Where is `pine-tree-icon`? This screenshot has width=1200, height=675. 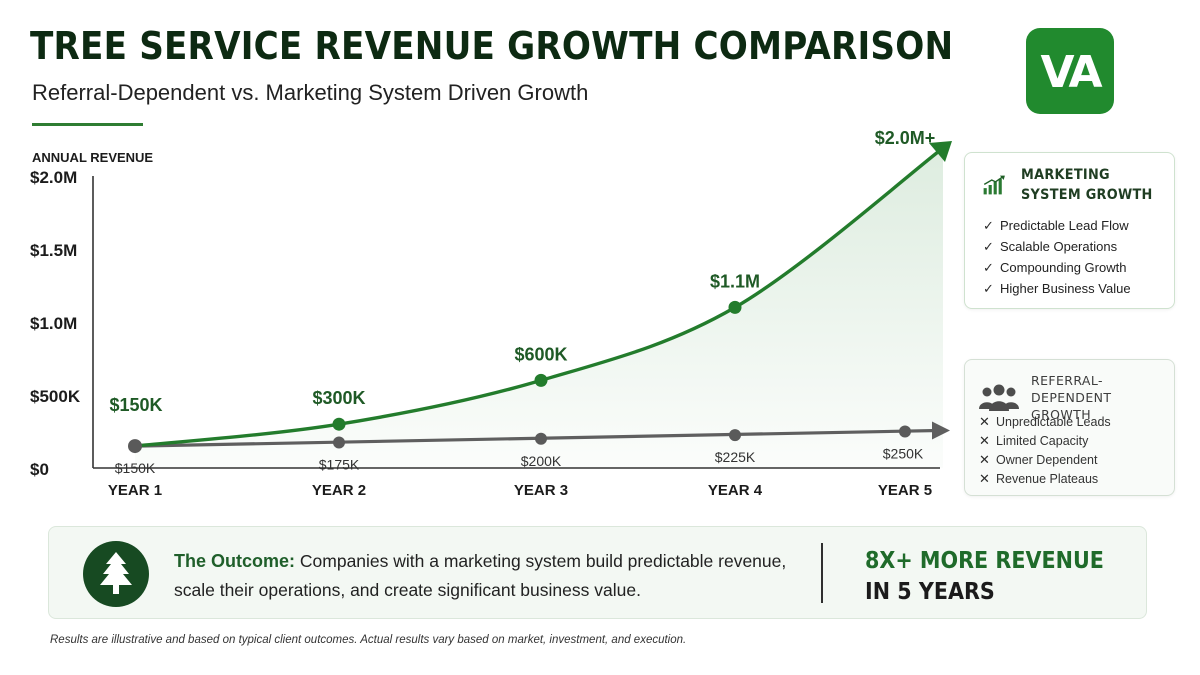 pine-tree-icon is located at coordinates (116, 573).